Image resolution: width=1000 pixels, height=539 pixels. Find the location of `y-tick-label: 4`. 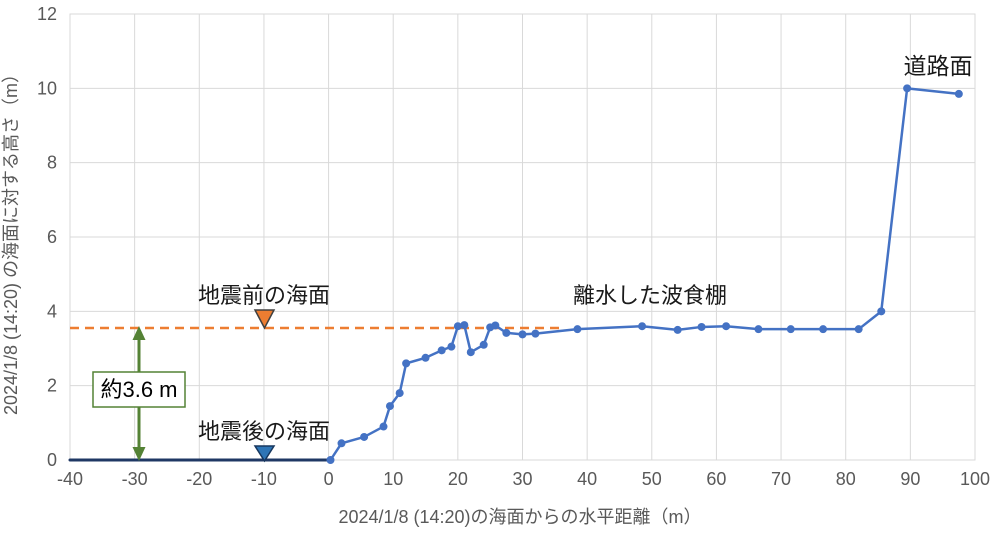

y-tick-label: 4 is located at coordinates (52, 311).